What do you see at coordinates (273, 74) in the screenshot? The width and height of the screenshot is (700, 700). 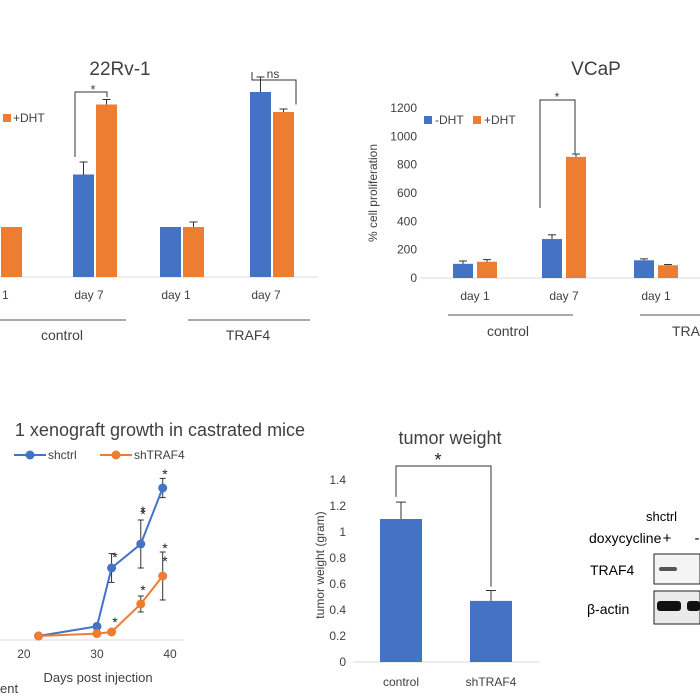 I see `sig-label: ns` at bounding box center [273, 74].